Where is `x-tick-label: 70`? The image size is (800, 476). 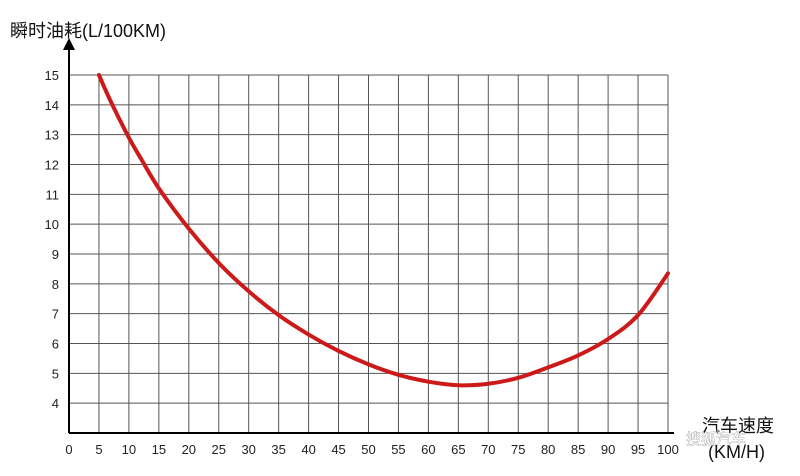
x-tick-label: 70 is located at coordinates (488, 449).